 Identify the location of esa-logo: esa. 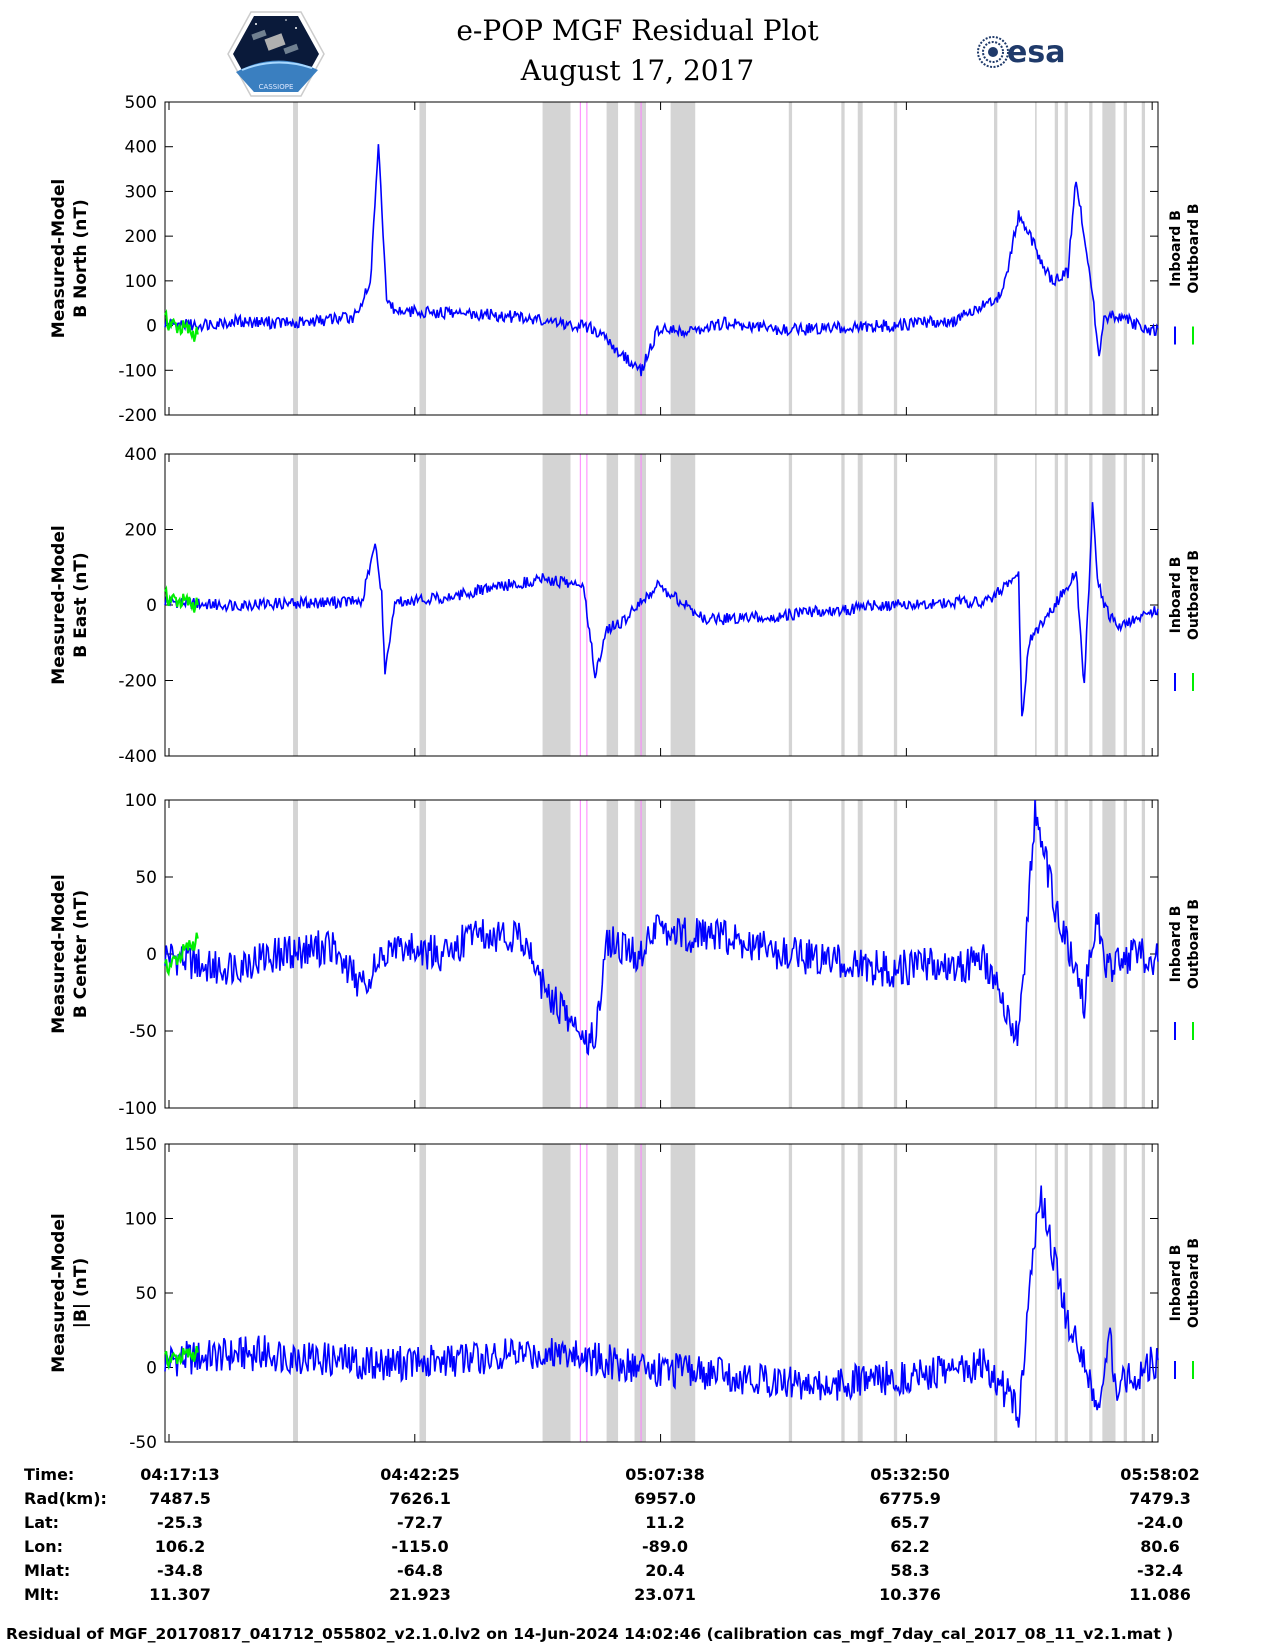
(1021, 52).